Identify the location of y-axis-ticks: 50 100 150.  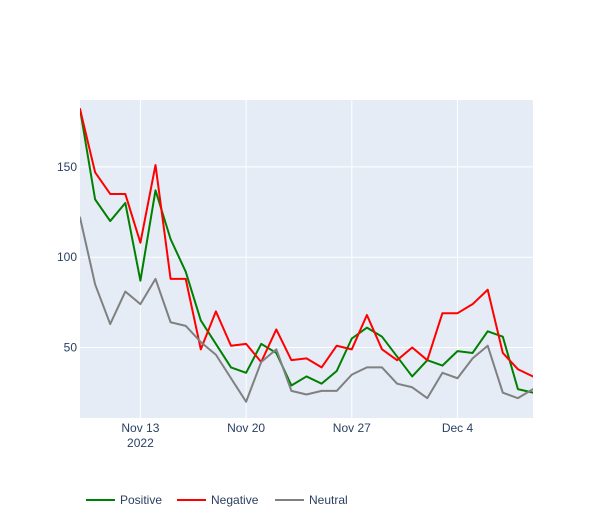
(67, 257).